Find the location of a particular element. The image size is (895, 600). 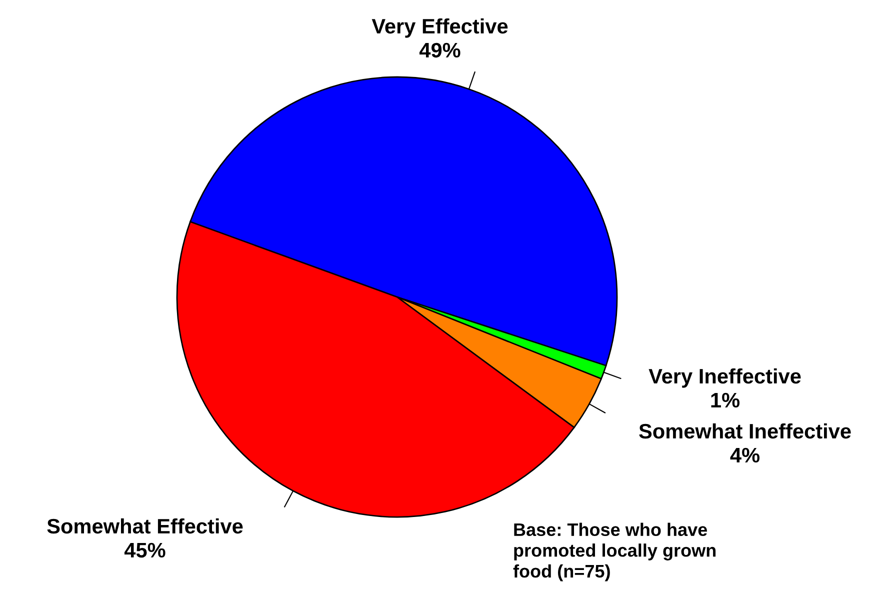

text: Base: Those who have promoted locally grown food (n=75) is located at coordinates (614, 552).